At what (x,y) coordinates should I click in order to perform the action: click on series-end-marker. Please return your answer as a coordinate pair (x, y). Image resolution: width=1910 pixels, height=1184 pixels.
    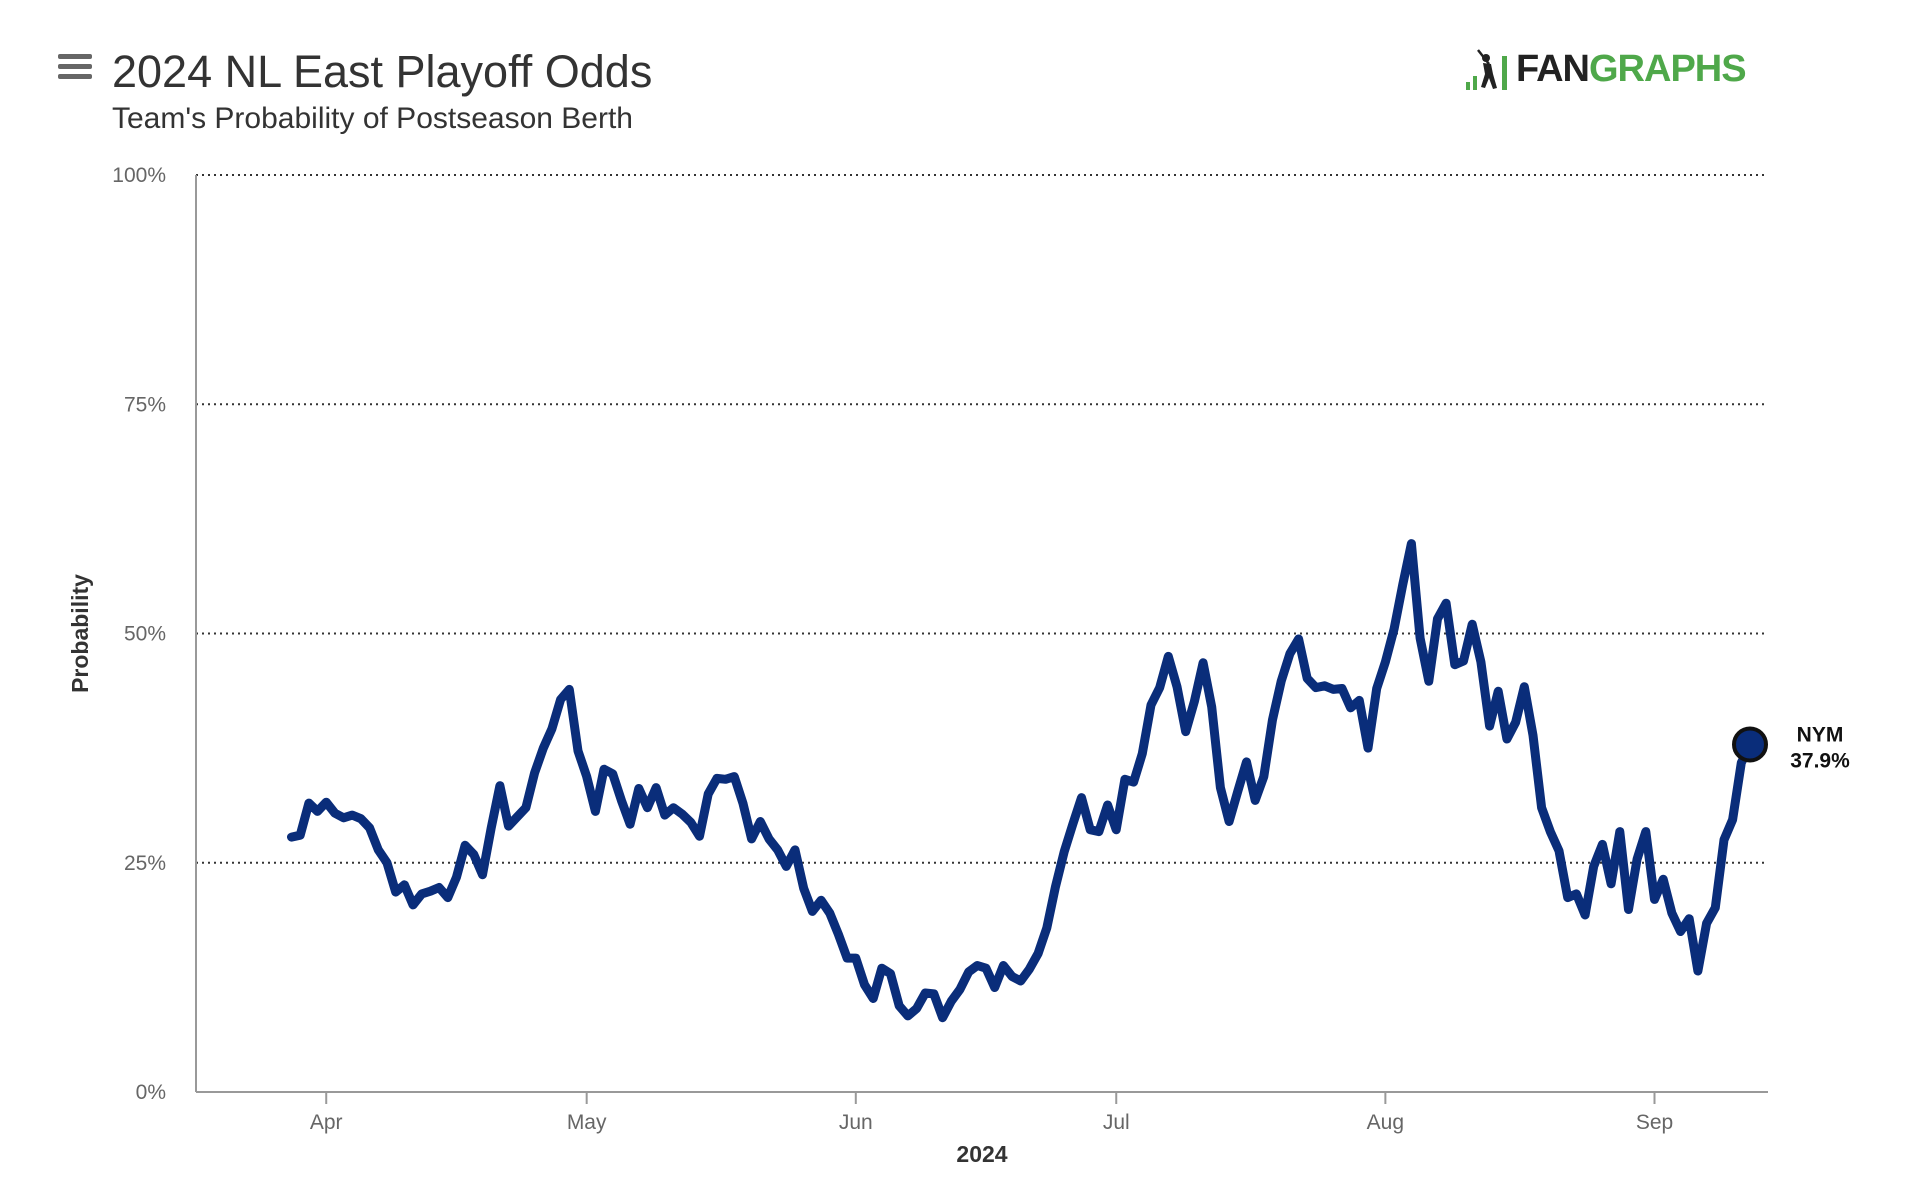
    Looking at the image, I should click on (1750, 744).